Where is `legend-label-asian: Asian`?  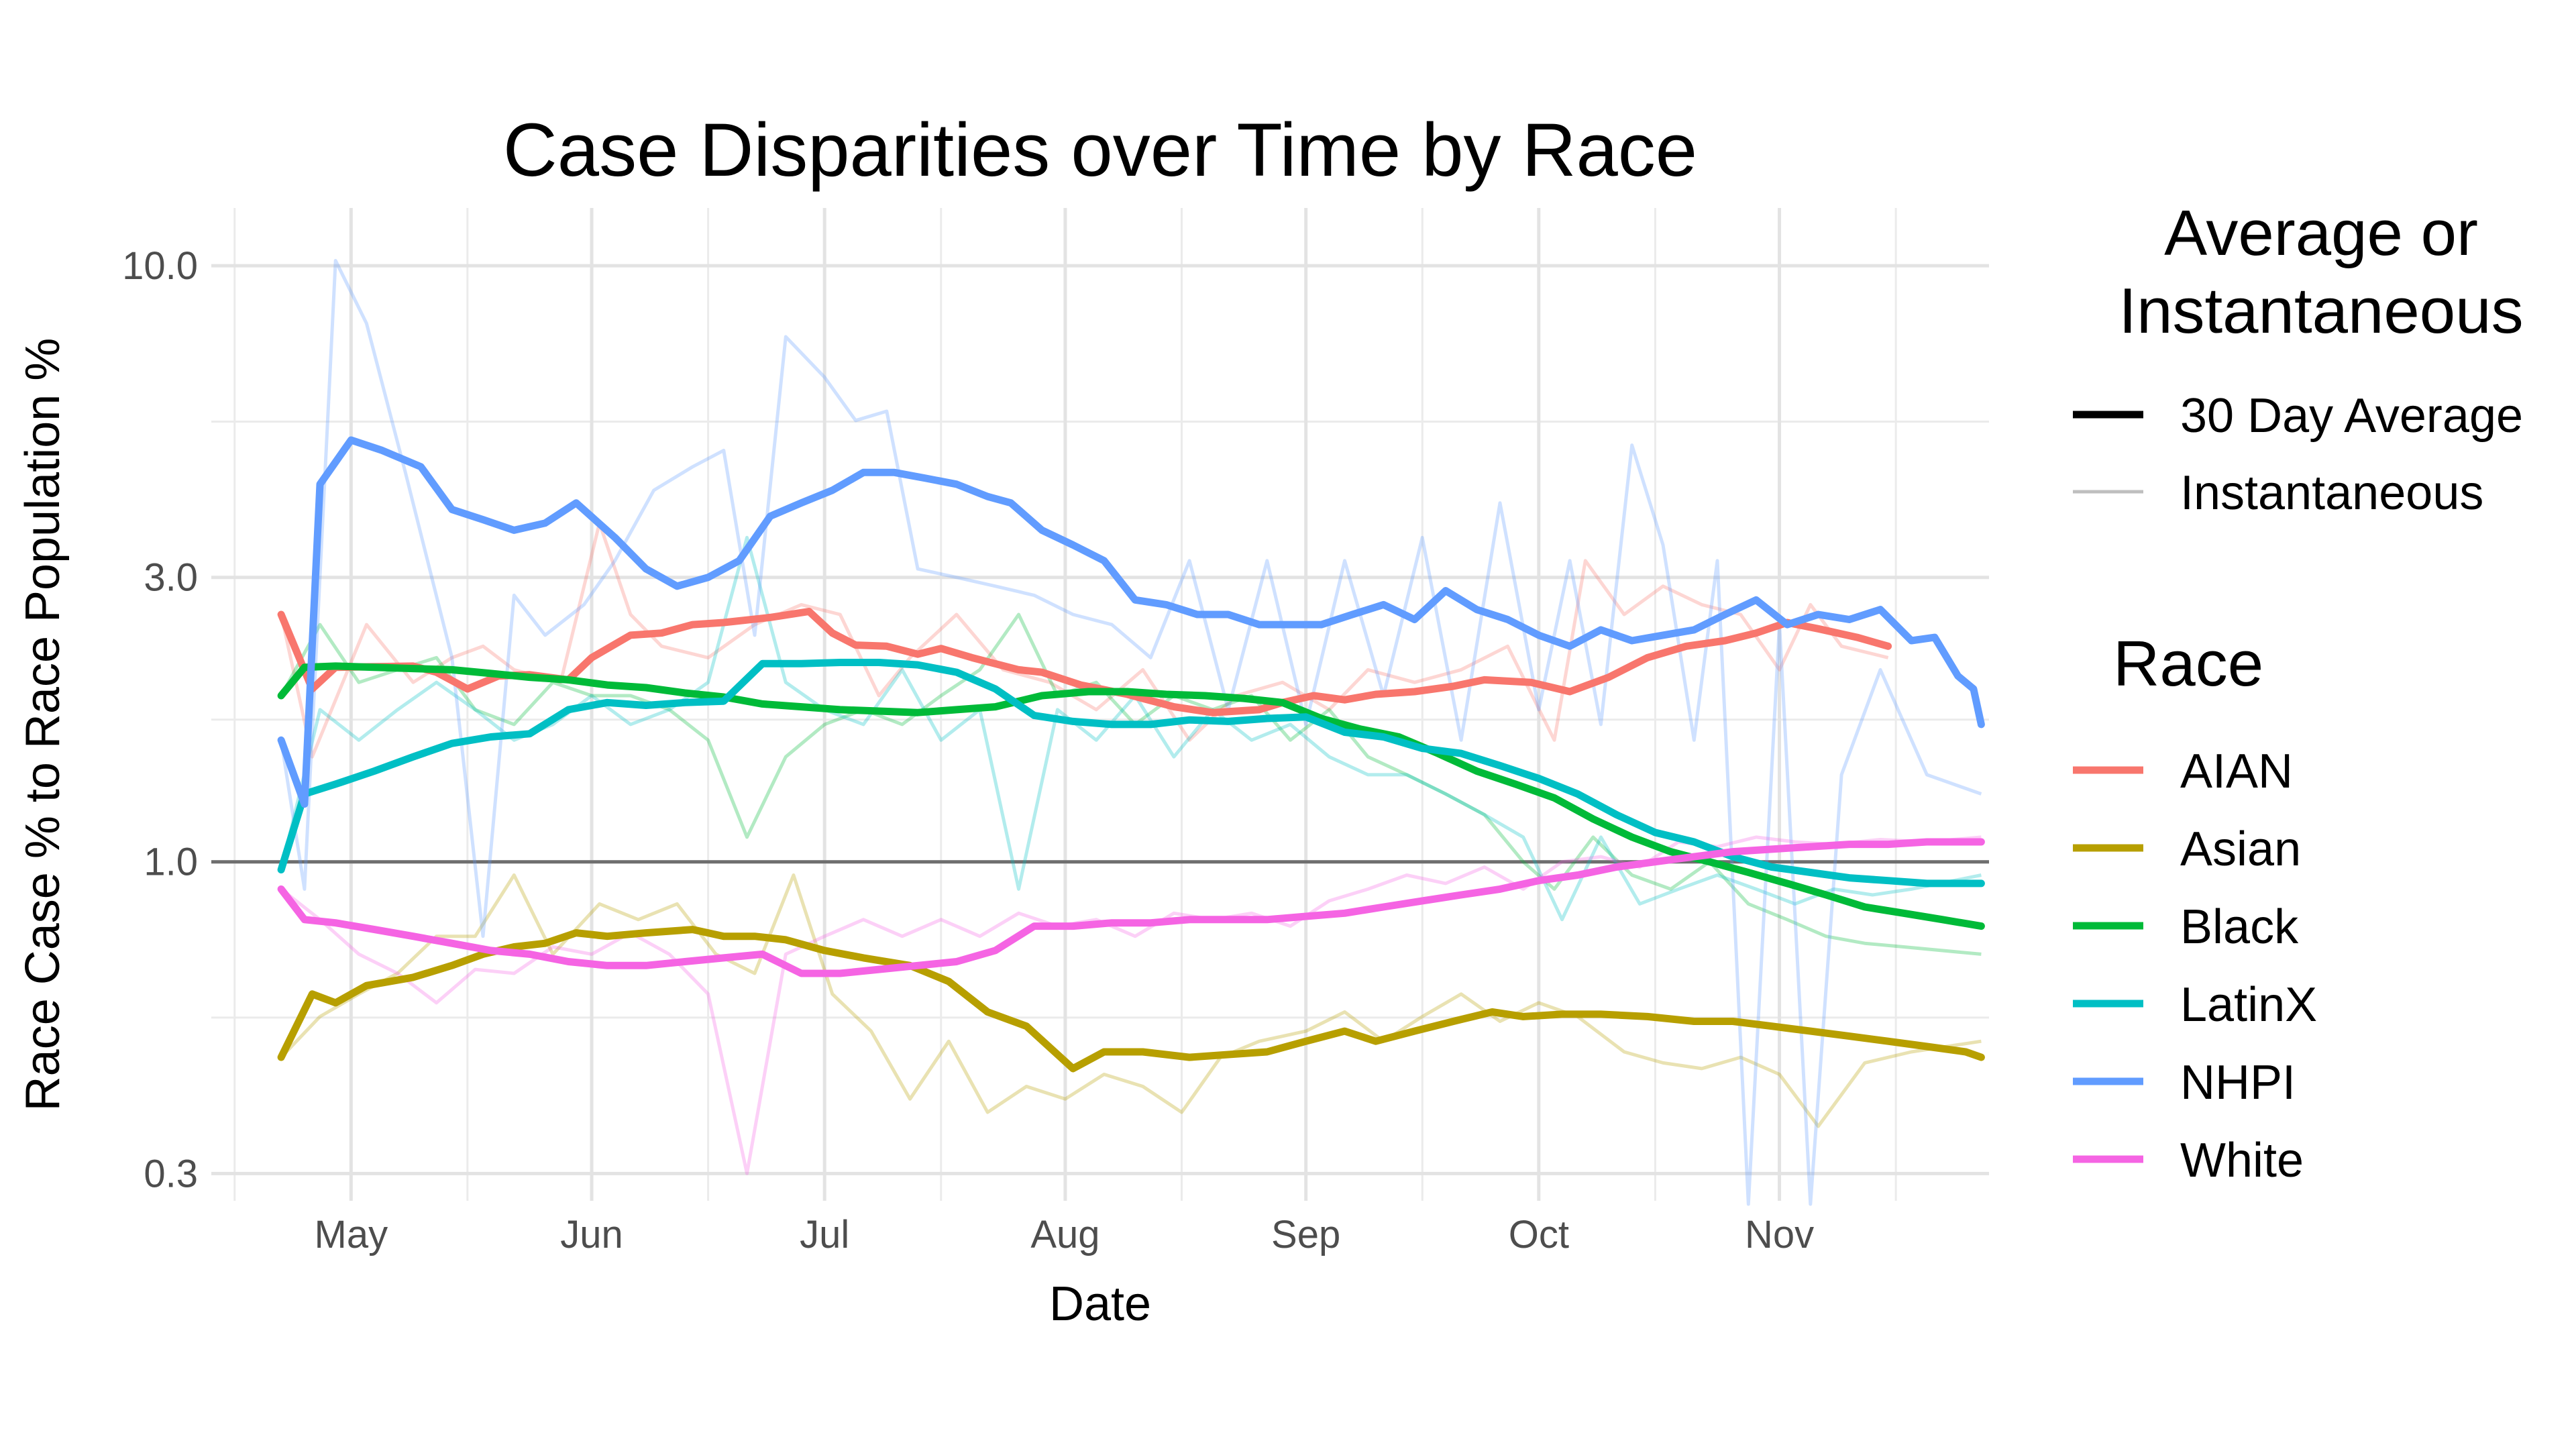 legend-label-asian: Asian is located at coordinates (2240, 849).